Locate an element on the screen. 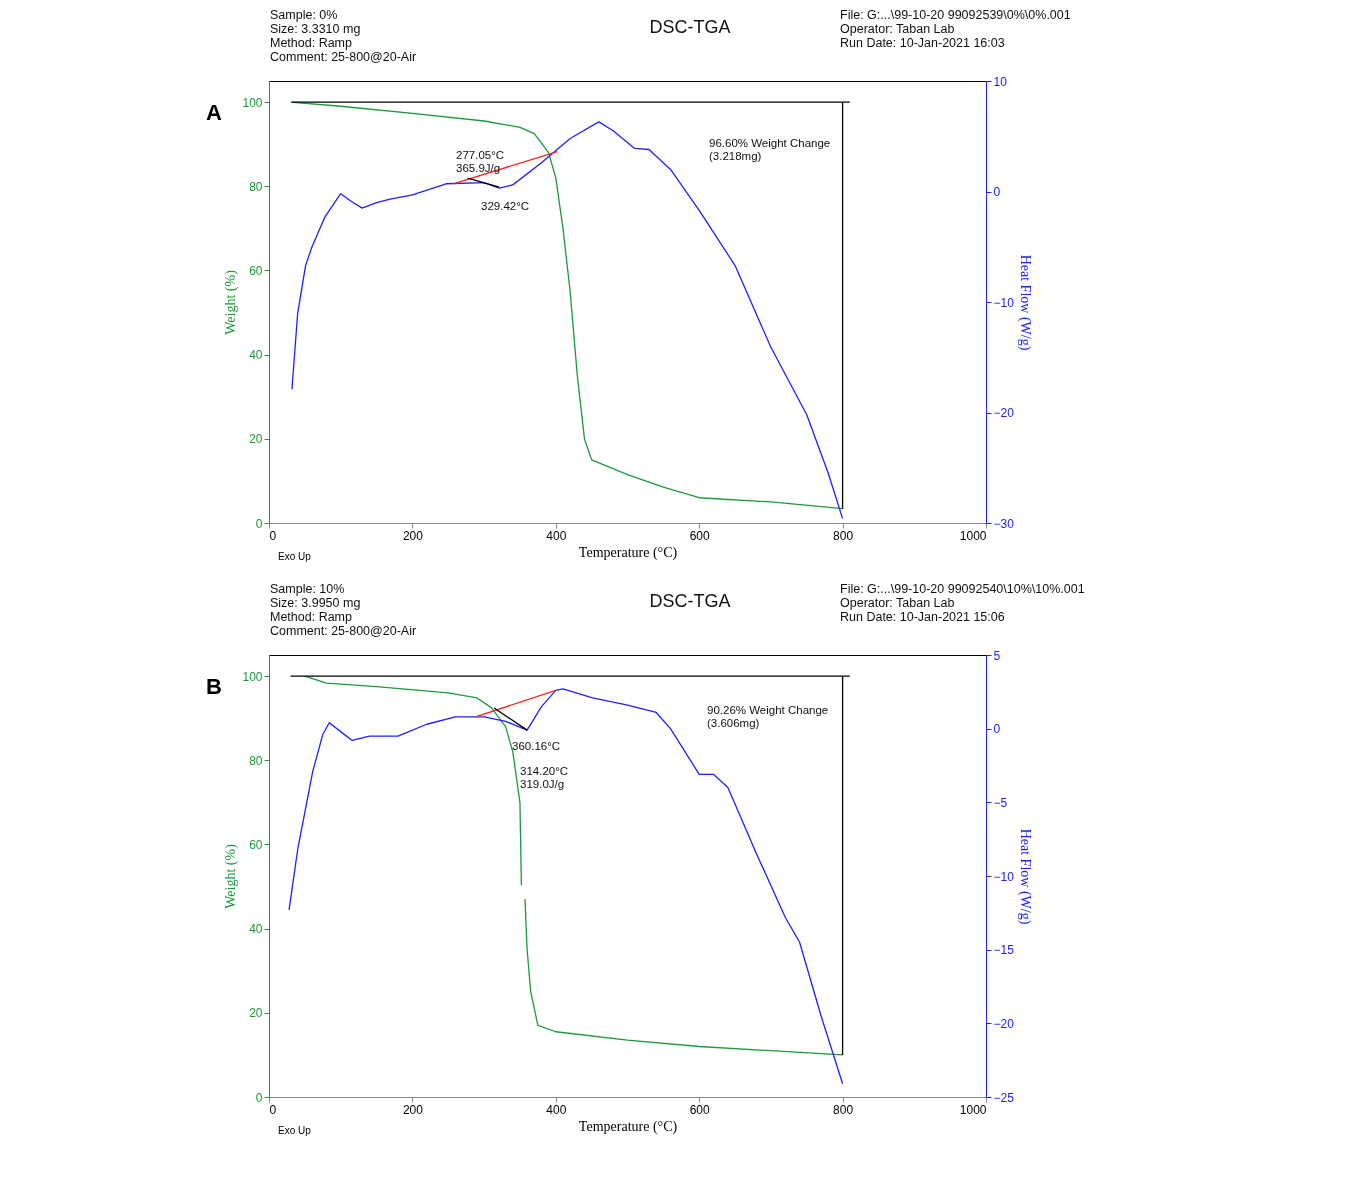 The height and width of the screenshot is (1198, 1355). y2-tick-label: −5 is located at coordinates (1000, 802).